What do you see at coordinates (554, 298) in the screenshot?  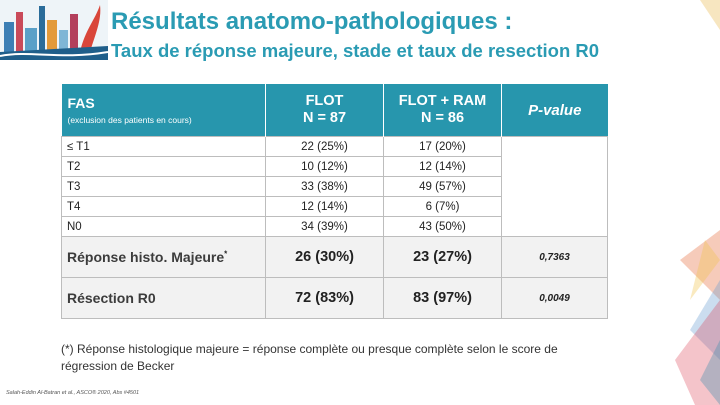 I see `resection-pvalue: 0,0049` at bounding box center [554, 298].